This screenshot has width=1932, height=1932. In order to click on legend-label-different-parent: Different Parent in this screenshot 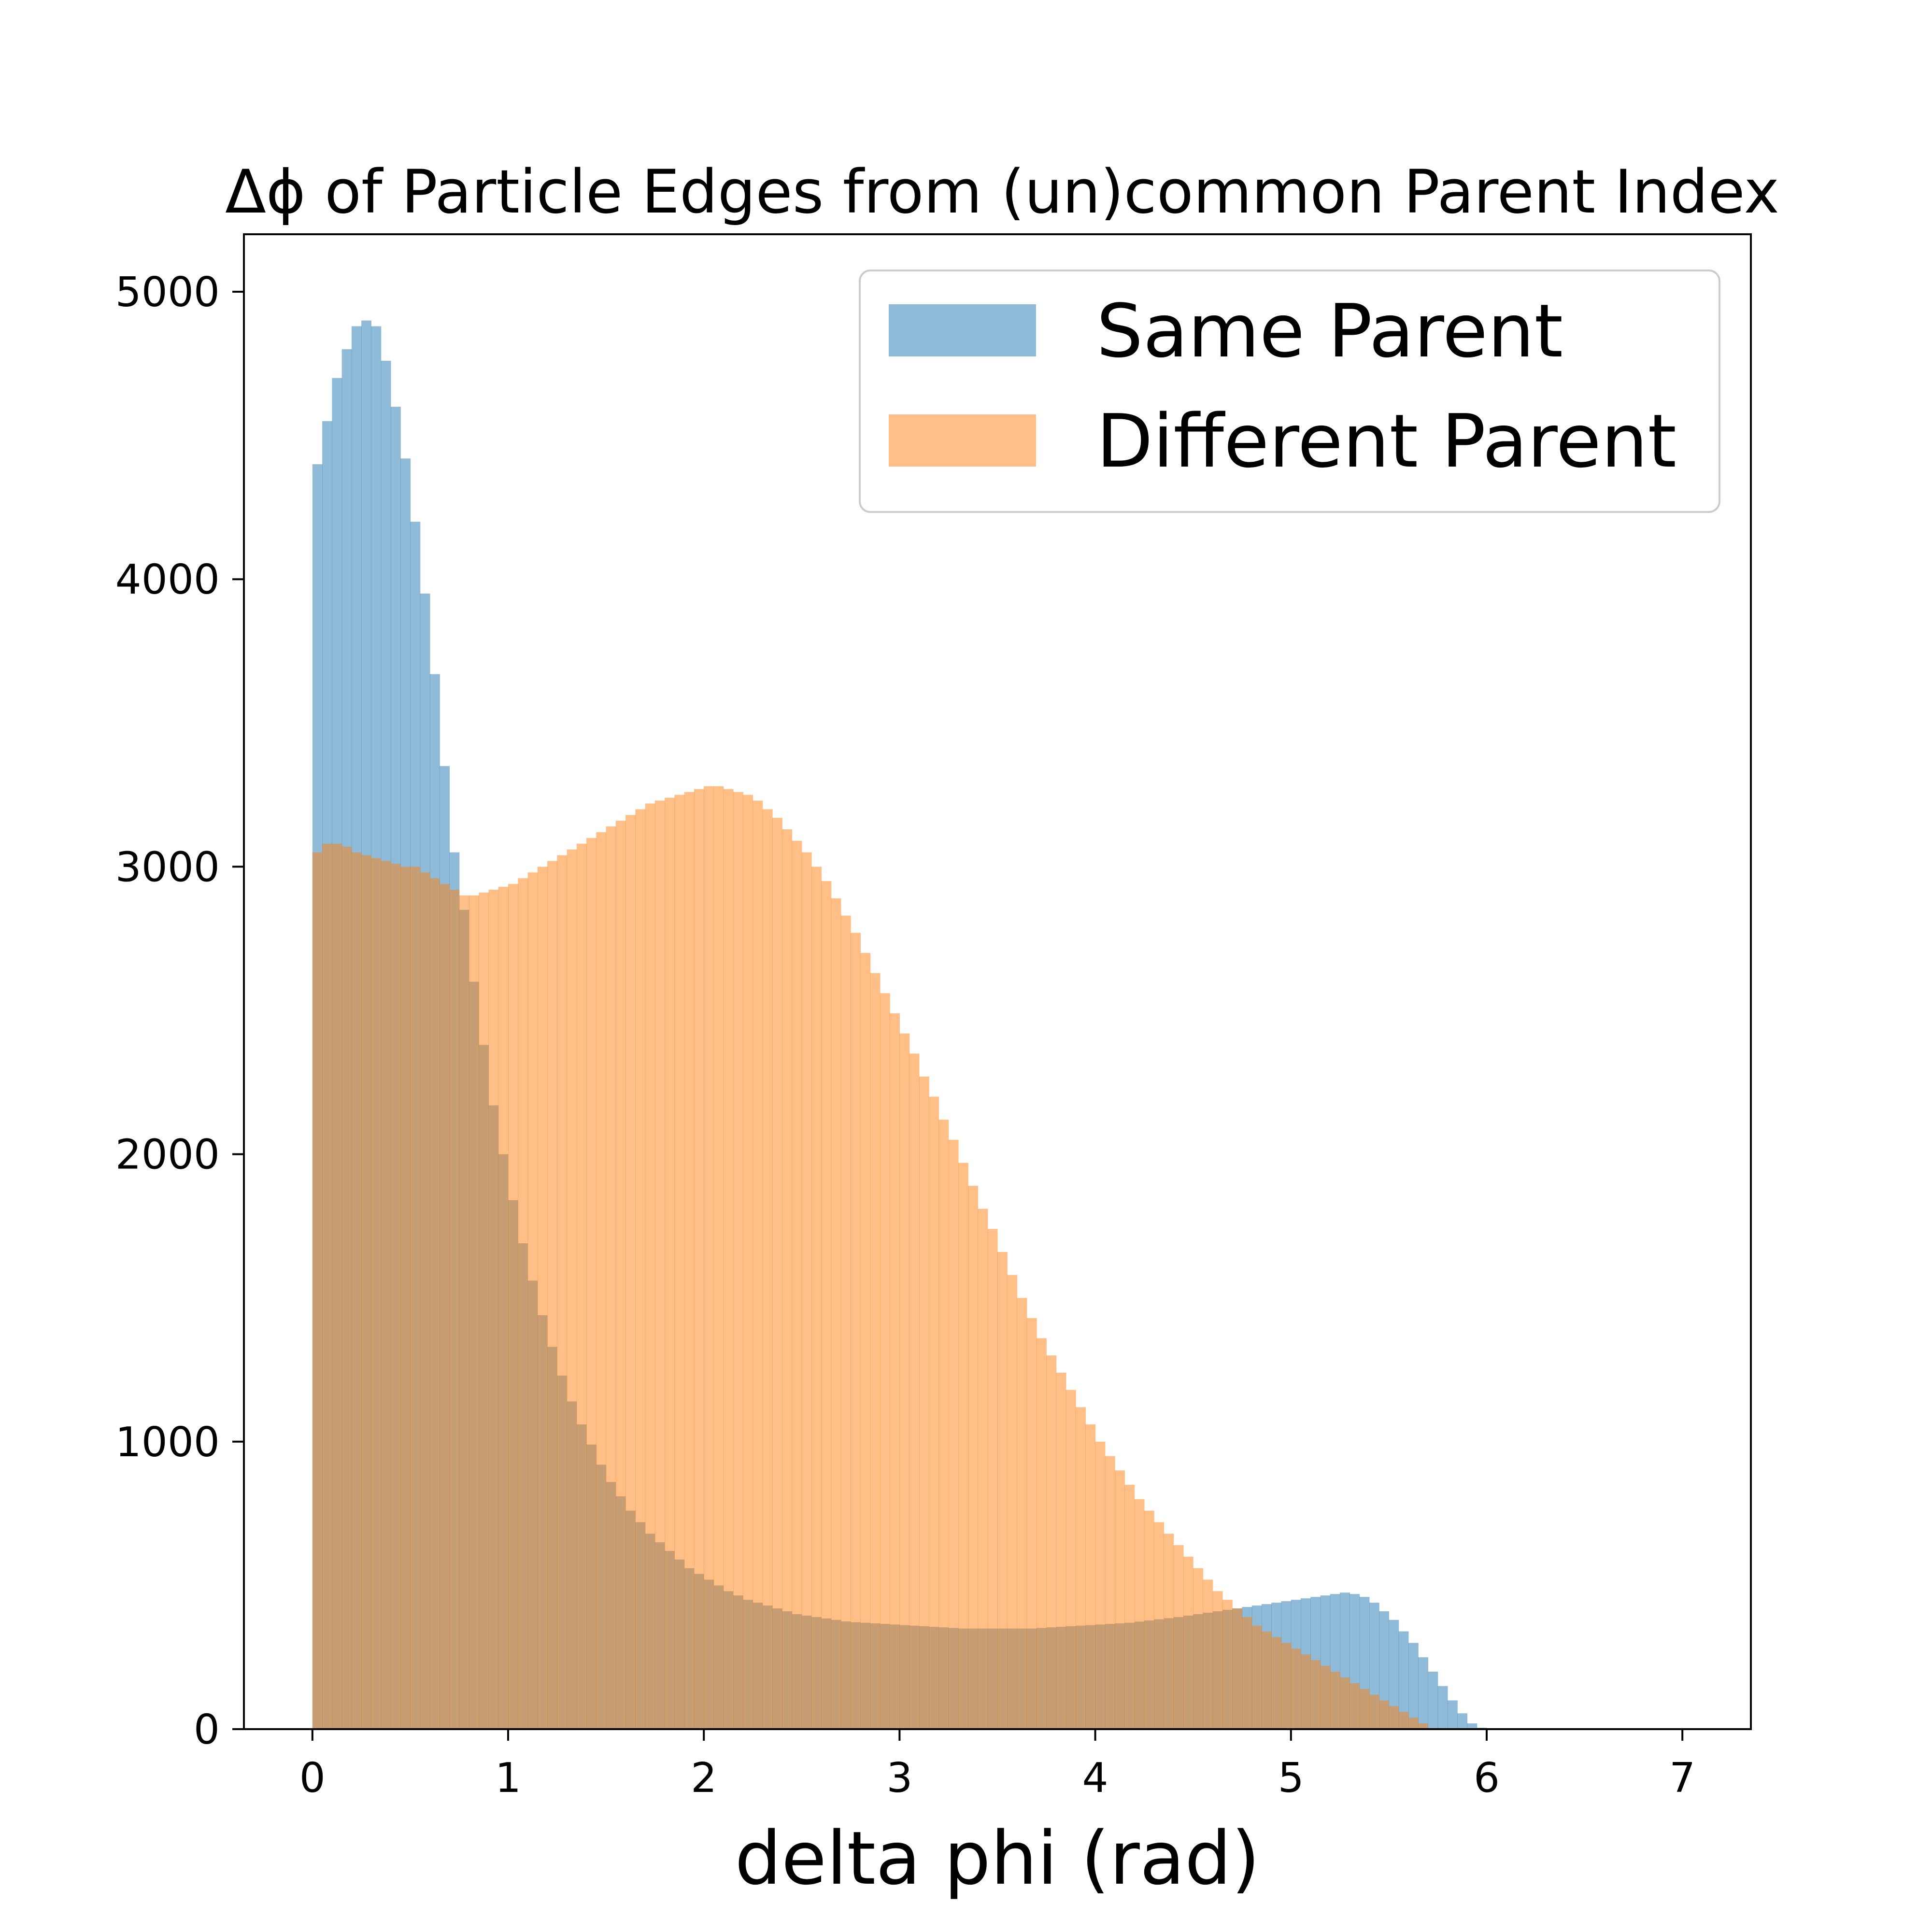, I will do `click(1386, 441)`.